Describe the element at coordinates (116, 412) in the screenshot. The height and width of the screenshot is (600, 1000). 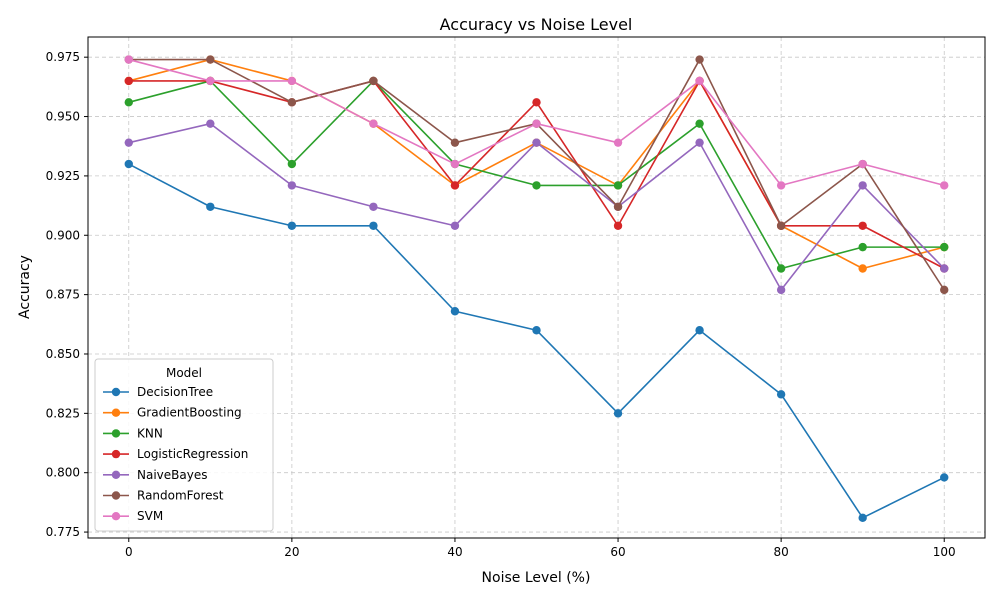
I see `legend-marker-gradientboosting` at that location.